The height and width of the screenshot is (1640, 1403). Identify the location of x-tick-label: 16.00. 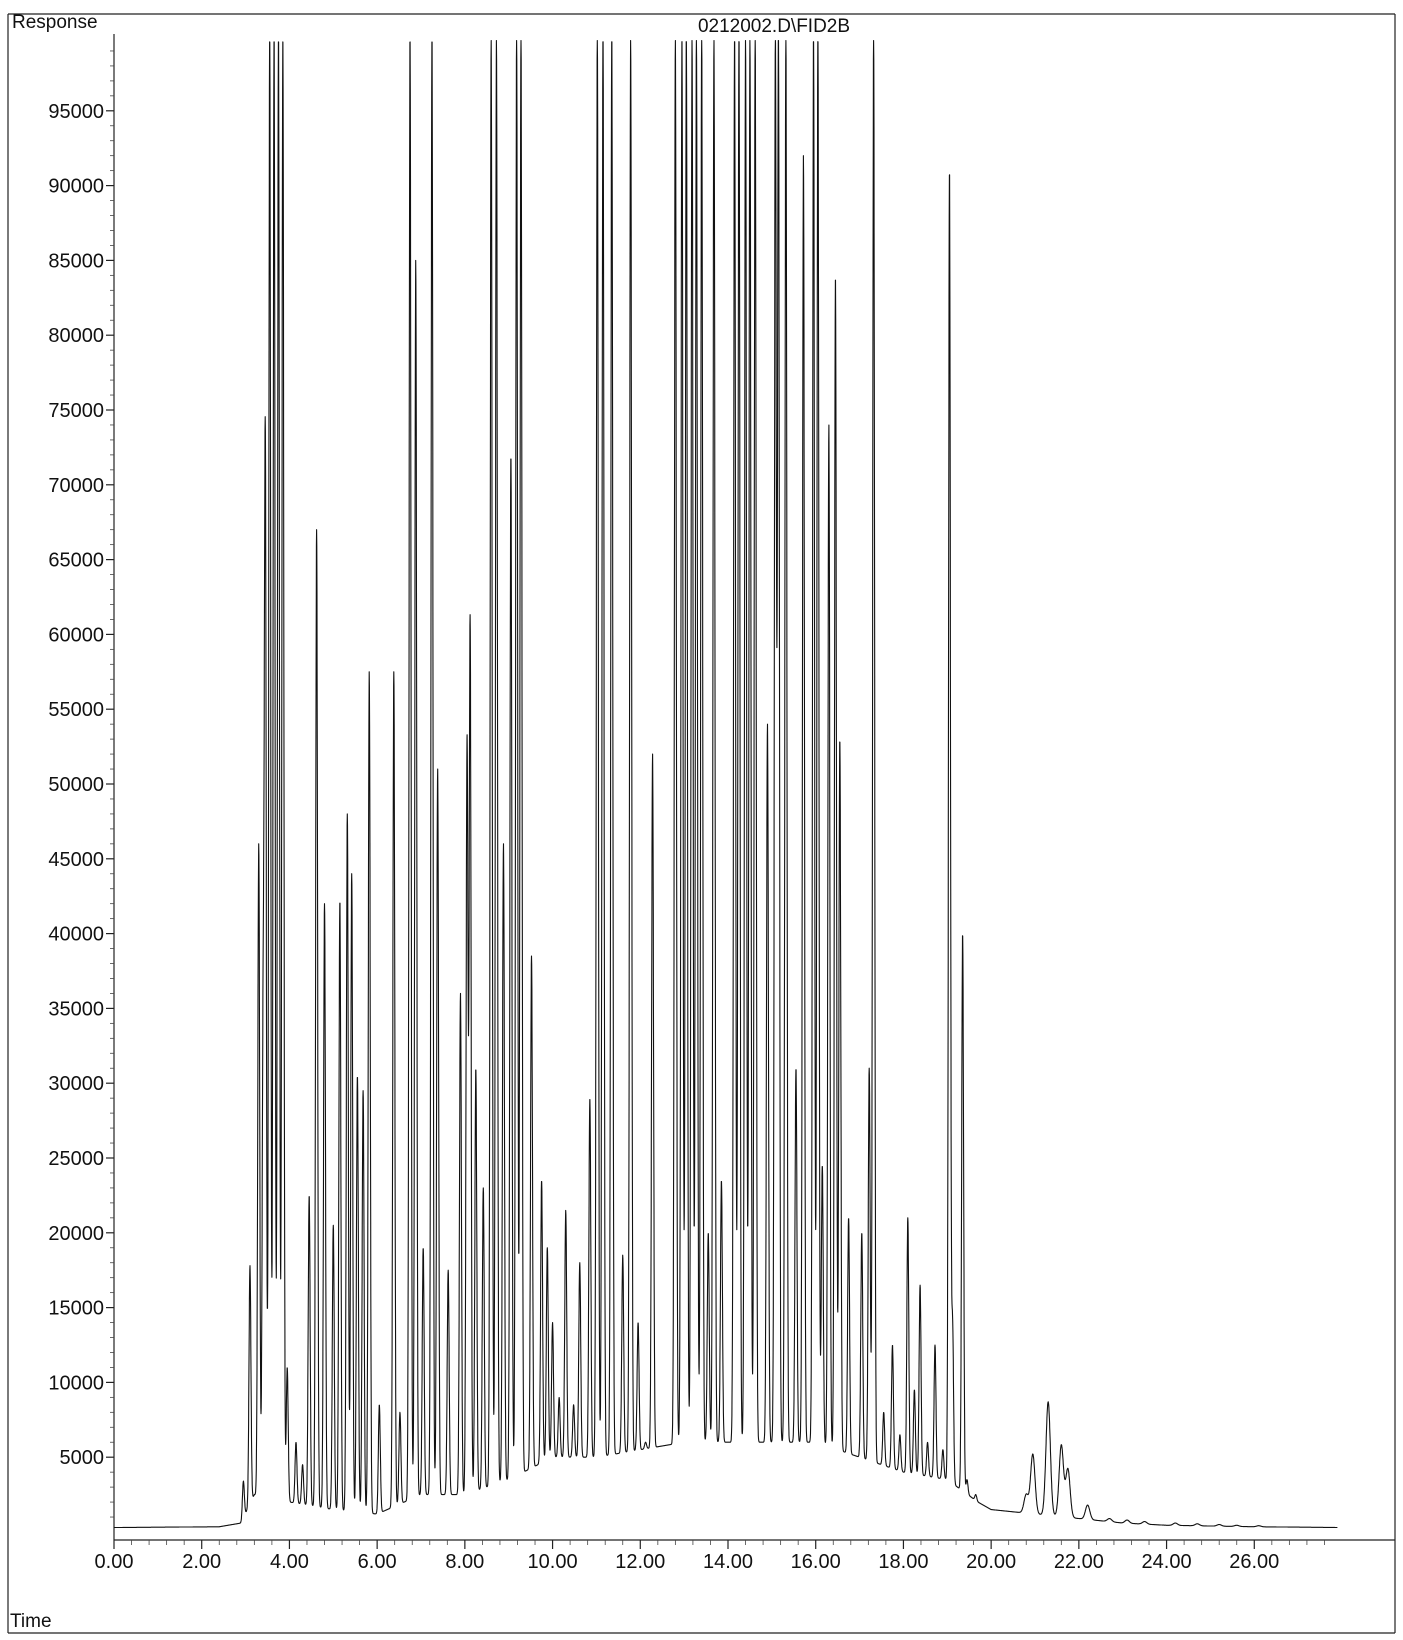
(816, 1562).